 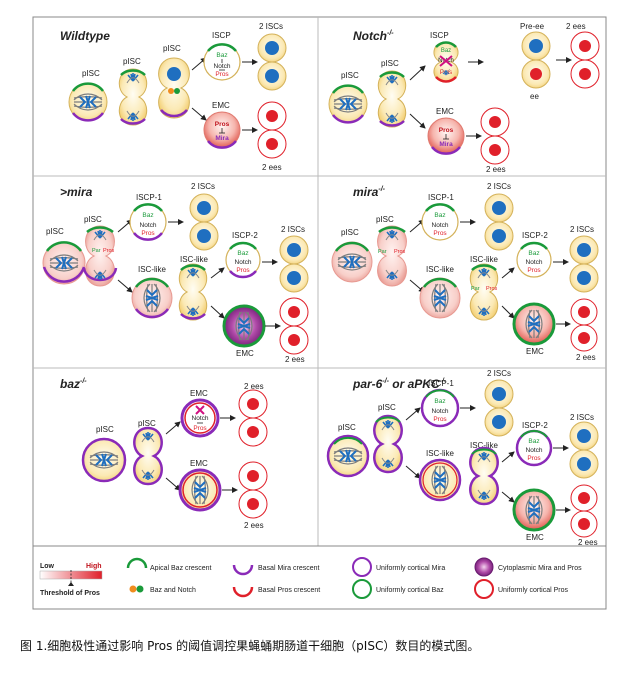 What do you see at coordinates (200, 418) in the screenshot?
I see `emc-cell: Notch Pros` at bounding box center [200, 418].